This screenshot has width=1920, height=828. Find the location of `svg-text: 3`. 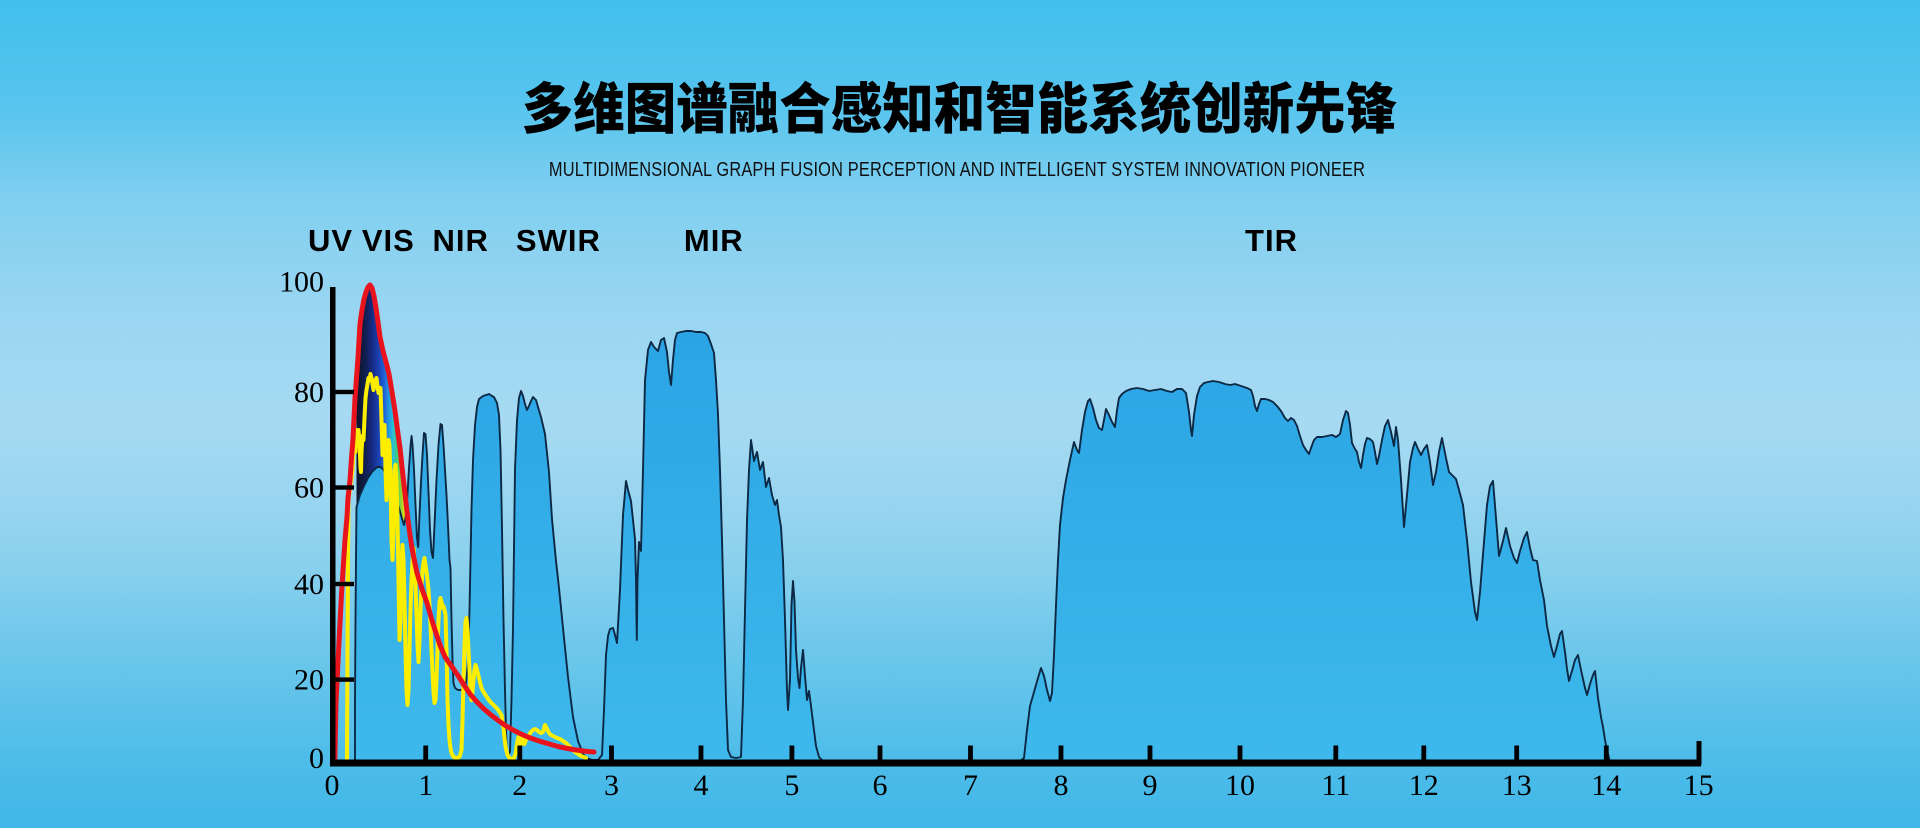

svg-text: 3 is located at coordinates (611, 785).